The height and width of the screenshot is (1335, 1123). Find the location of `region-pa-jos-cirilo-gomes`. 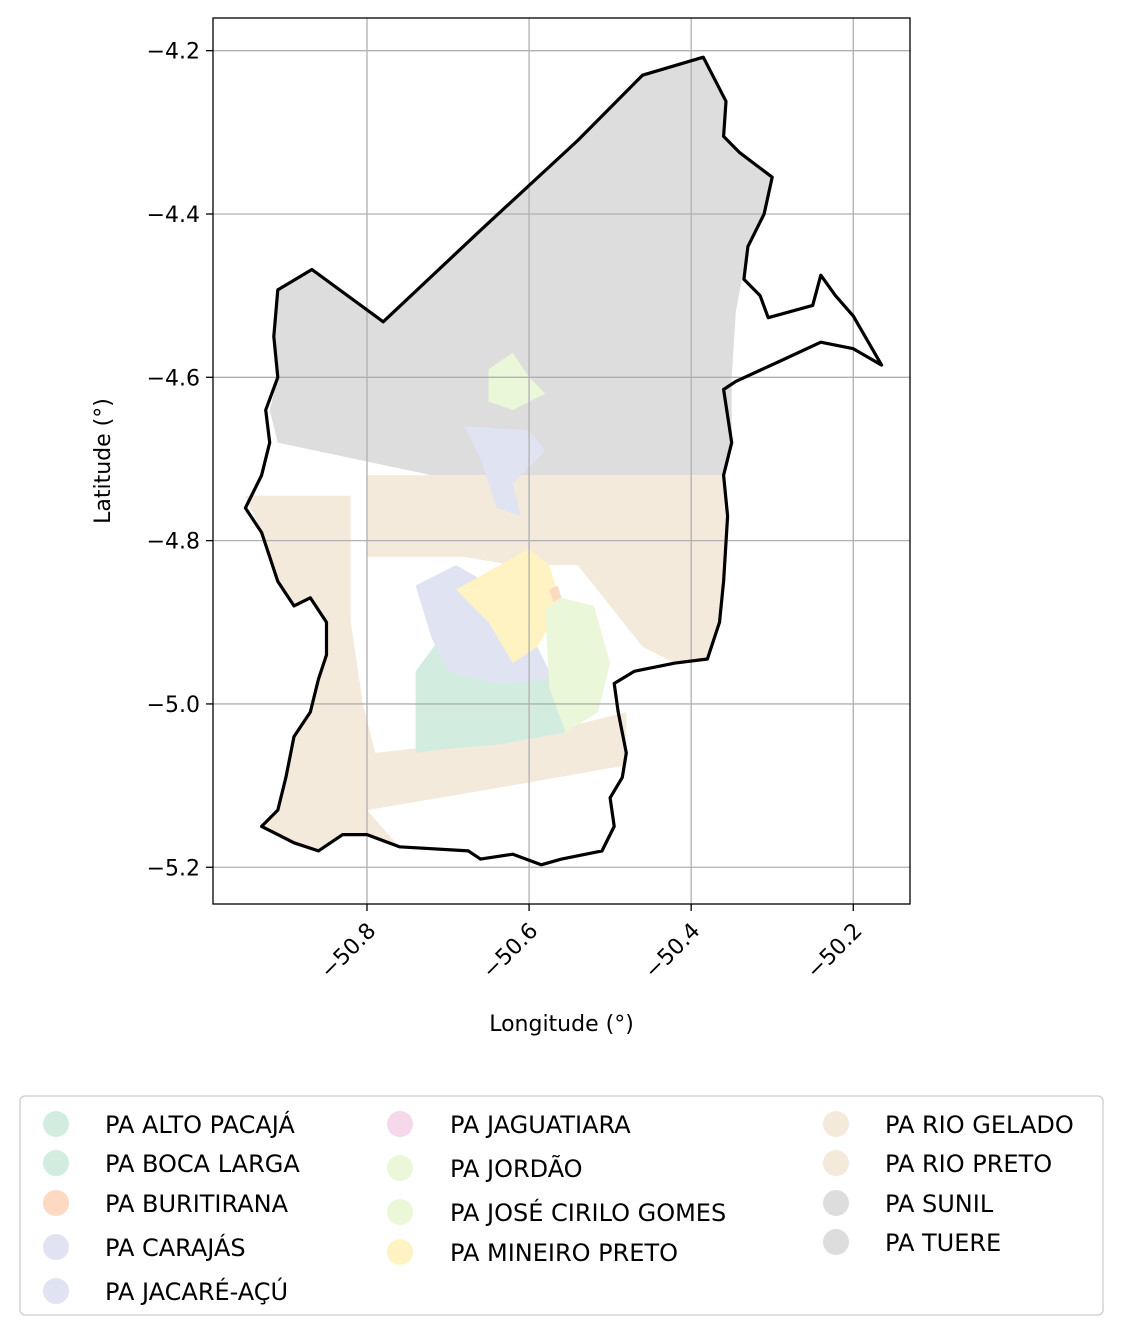

region-pa-jos-cirilo-gomes is located at coordinates (578, 665).